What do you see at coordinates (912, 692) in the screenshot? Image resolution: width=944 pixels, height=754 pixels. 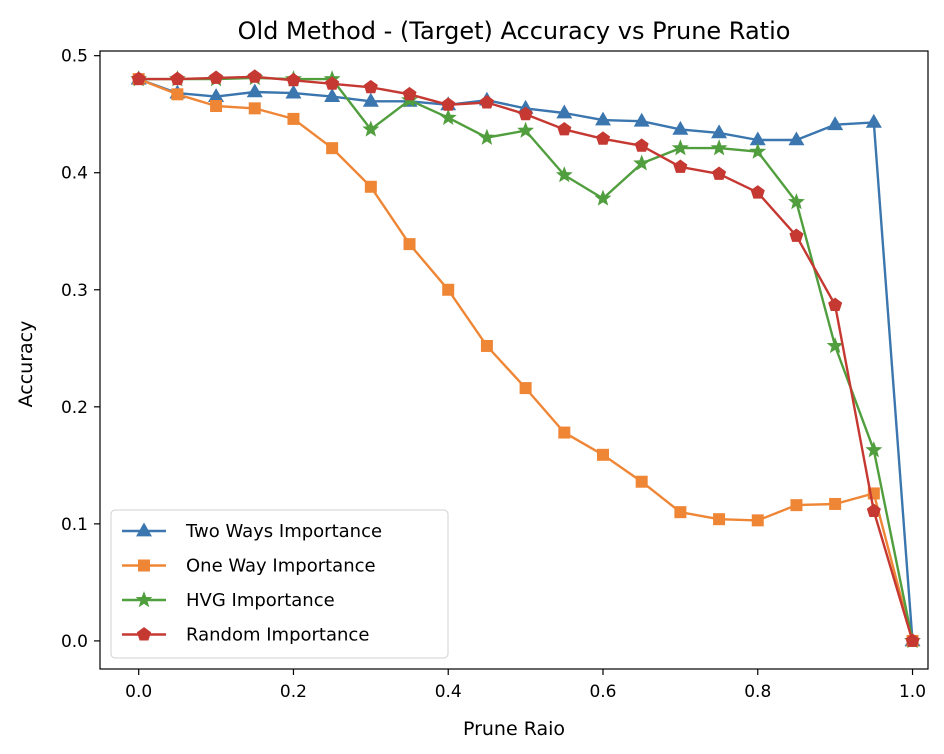 I see `x-tick-label: 1.0` at bounding box center [912, 692].